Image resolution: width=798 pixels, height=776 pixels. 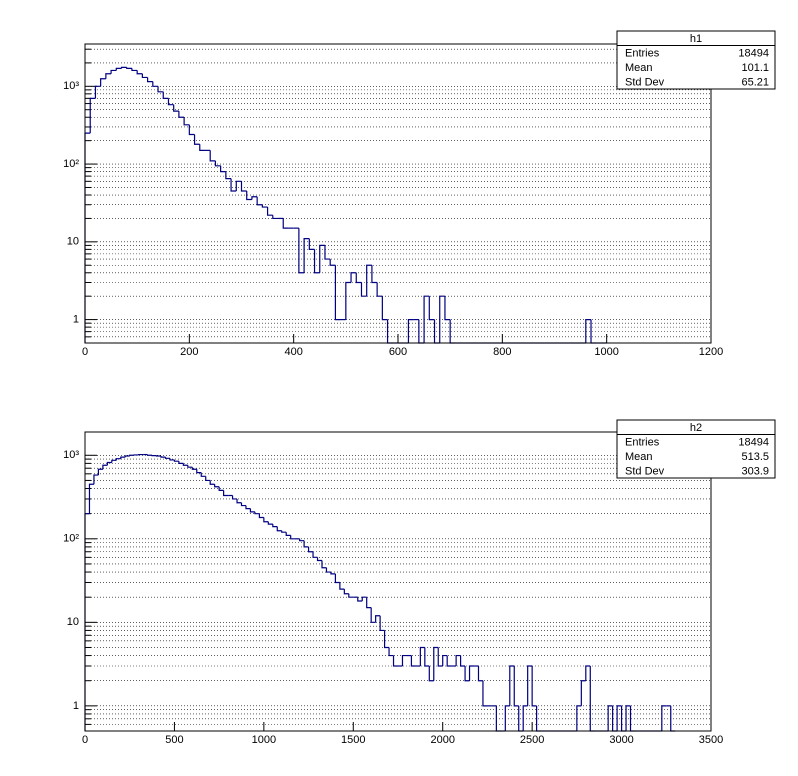 I want to click on stats-value: 303.9, so click(x=755, y=472).